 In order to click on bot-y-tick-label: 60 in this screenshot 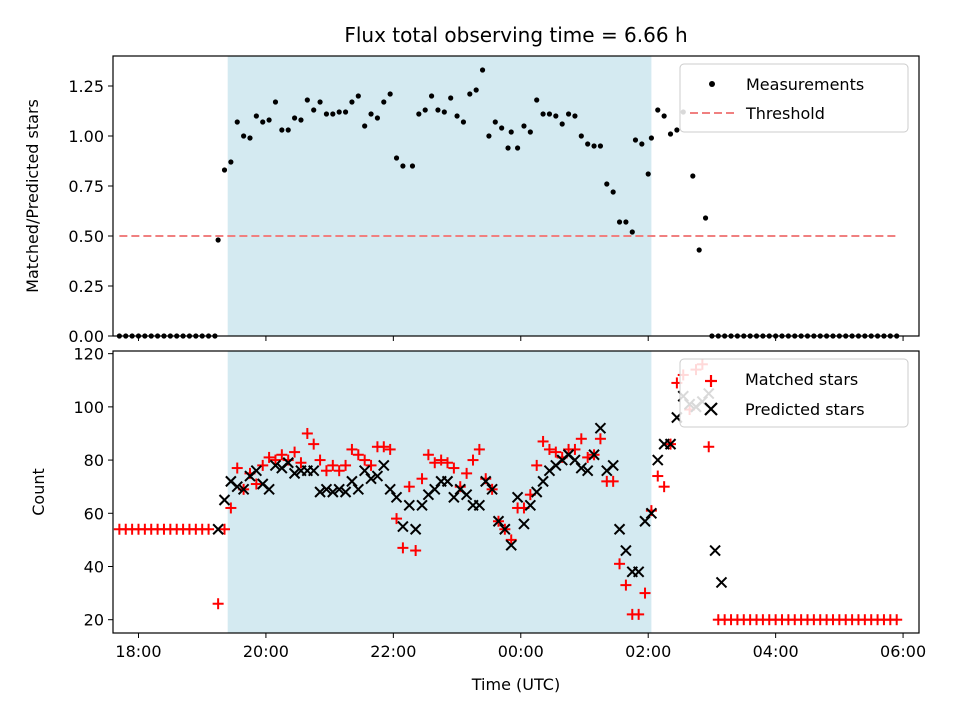, I will do `click(94, 513)`.